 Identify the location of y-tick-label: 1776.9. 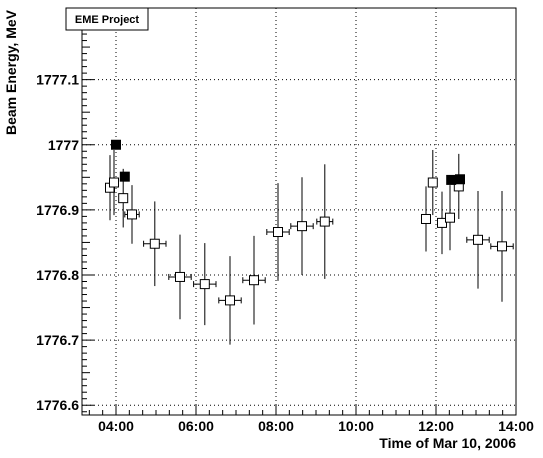
(57, 210).